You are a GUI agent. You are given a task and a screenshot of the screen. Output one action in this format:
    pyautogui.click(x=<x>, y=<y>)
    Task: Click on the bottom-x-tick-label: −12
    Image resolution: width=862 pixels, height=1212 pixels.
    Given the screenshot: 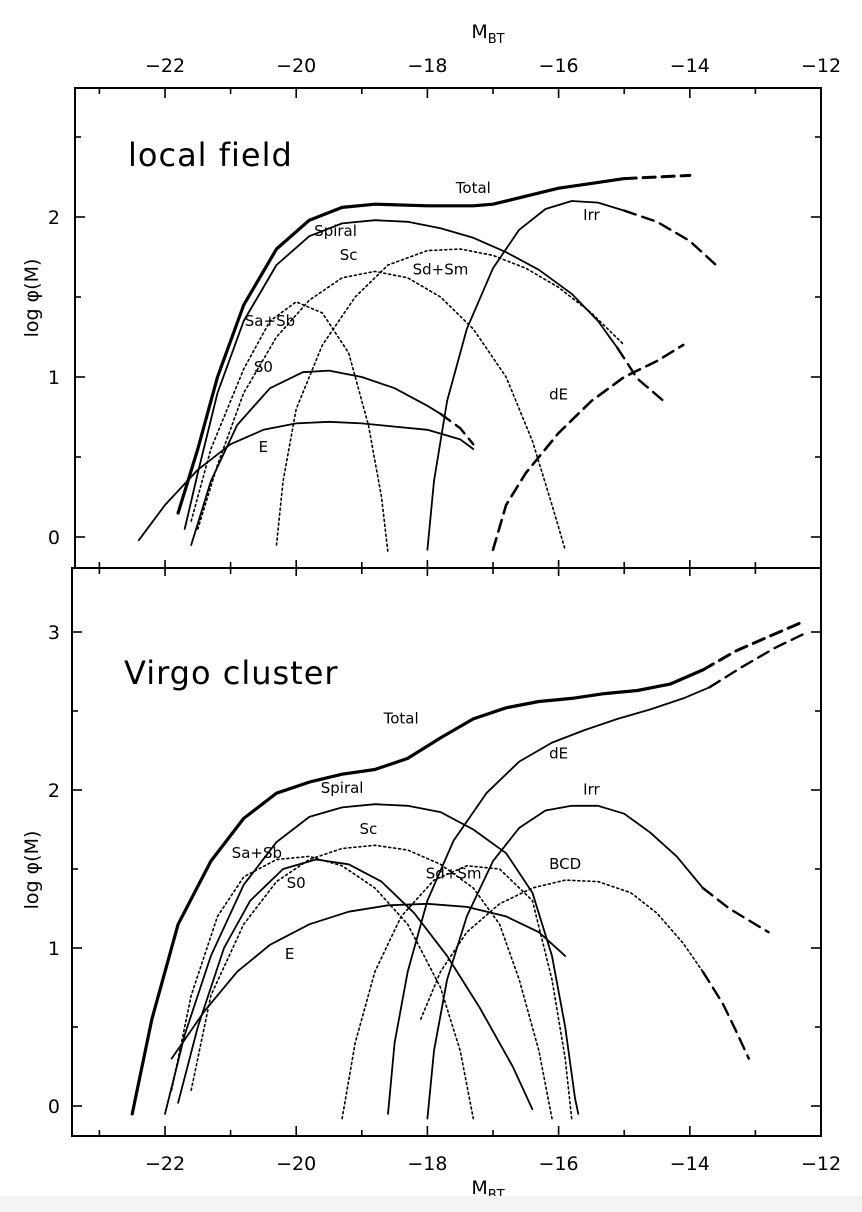 What is the action you would take?
    pyautogui.click(x=821, y=1164)
    